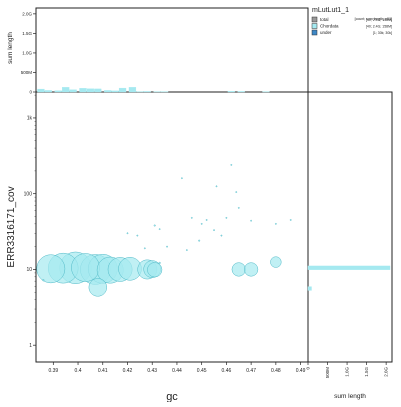  I want to click on top-tick-label: 2.0G, so click(27, 13).